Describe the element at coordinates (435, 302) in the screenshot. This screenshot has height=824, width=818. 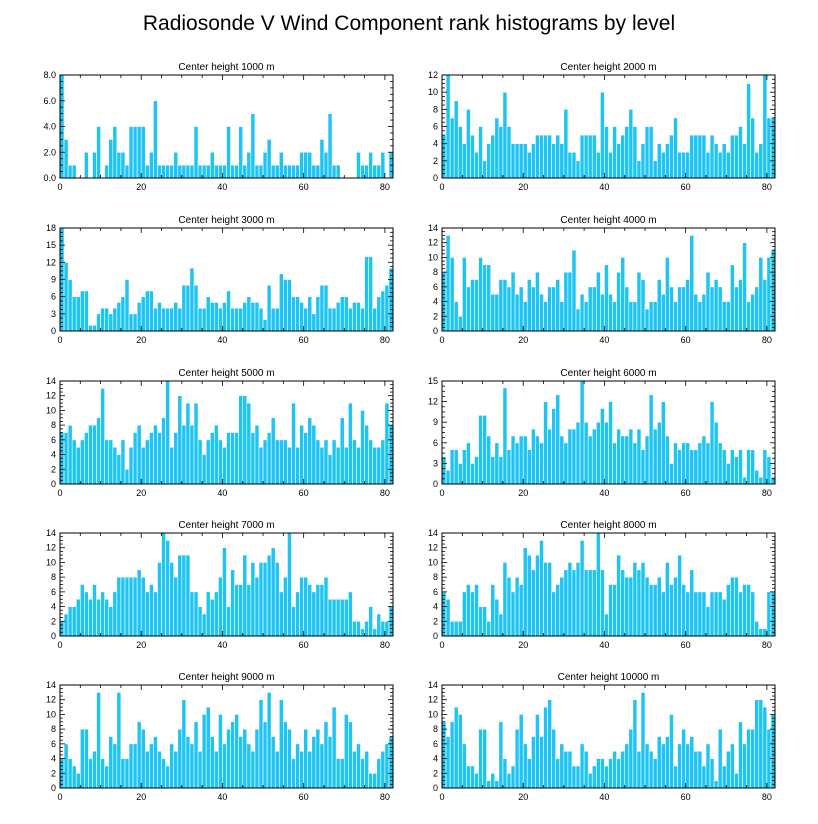
I see `y-tick-label: 4` at that location.